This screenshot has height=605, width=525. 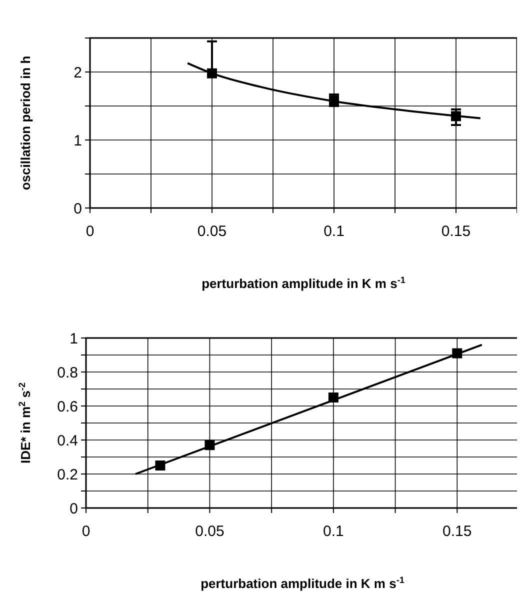 I want to click on y-tick-label: 0.4, so click(x=67, y=441).